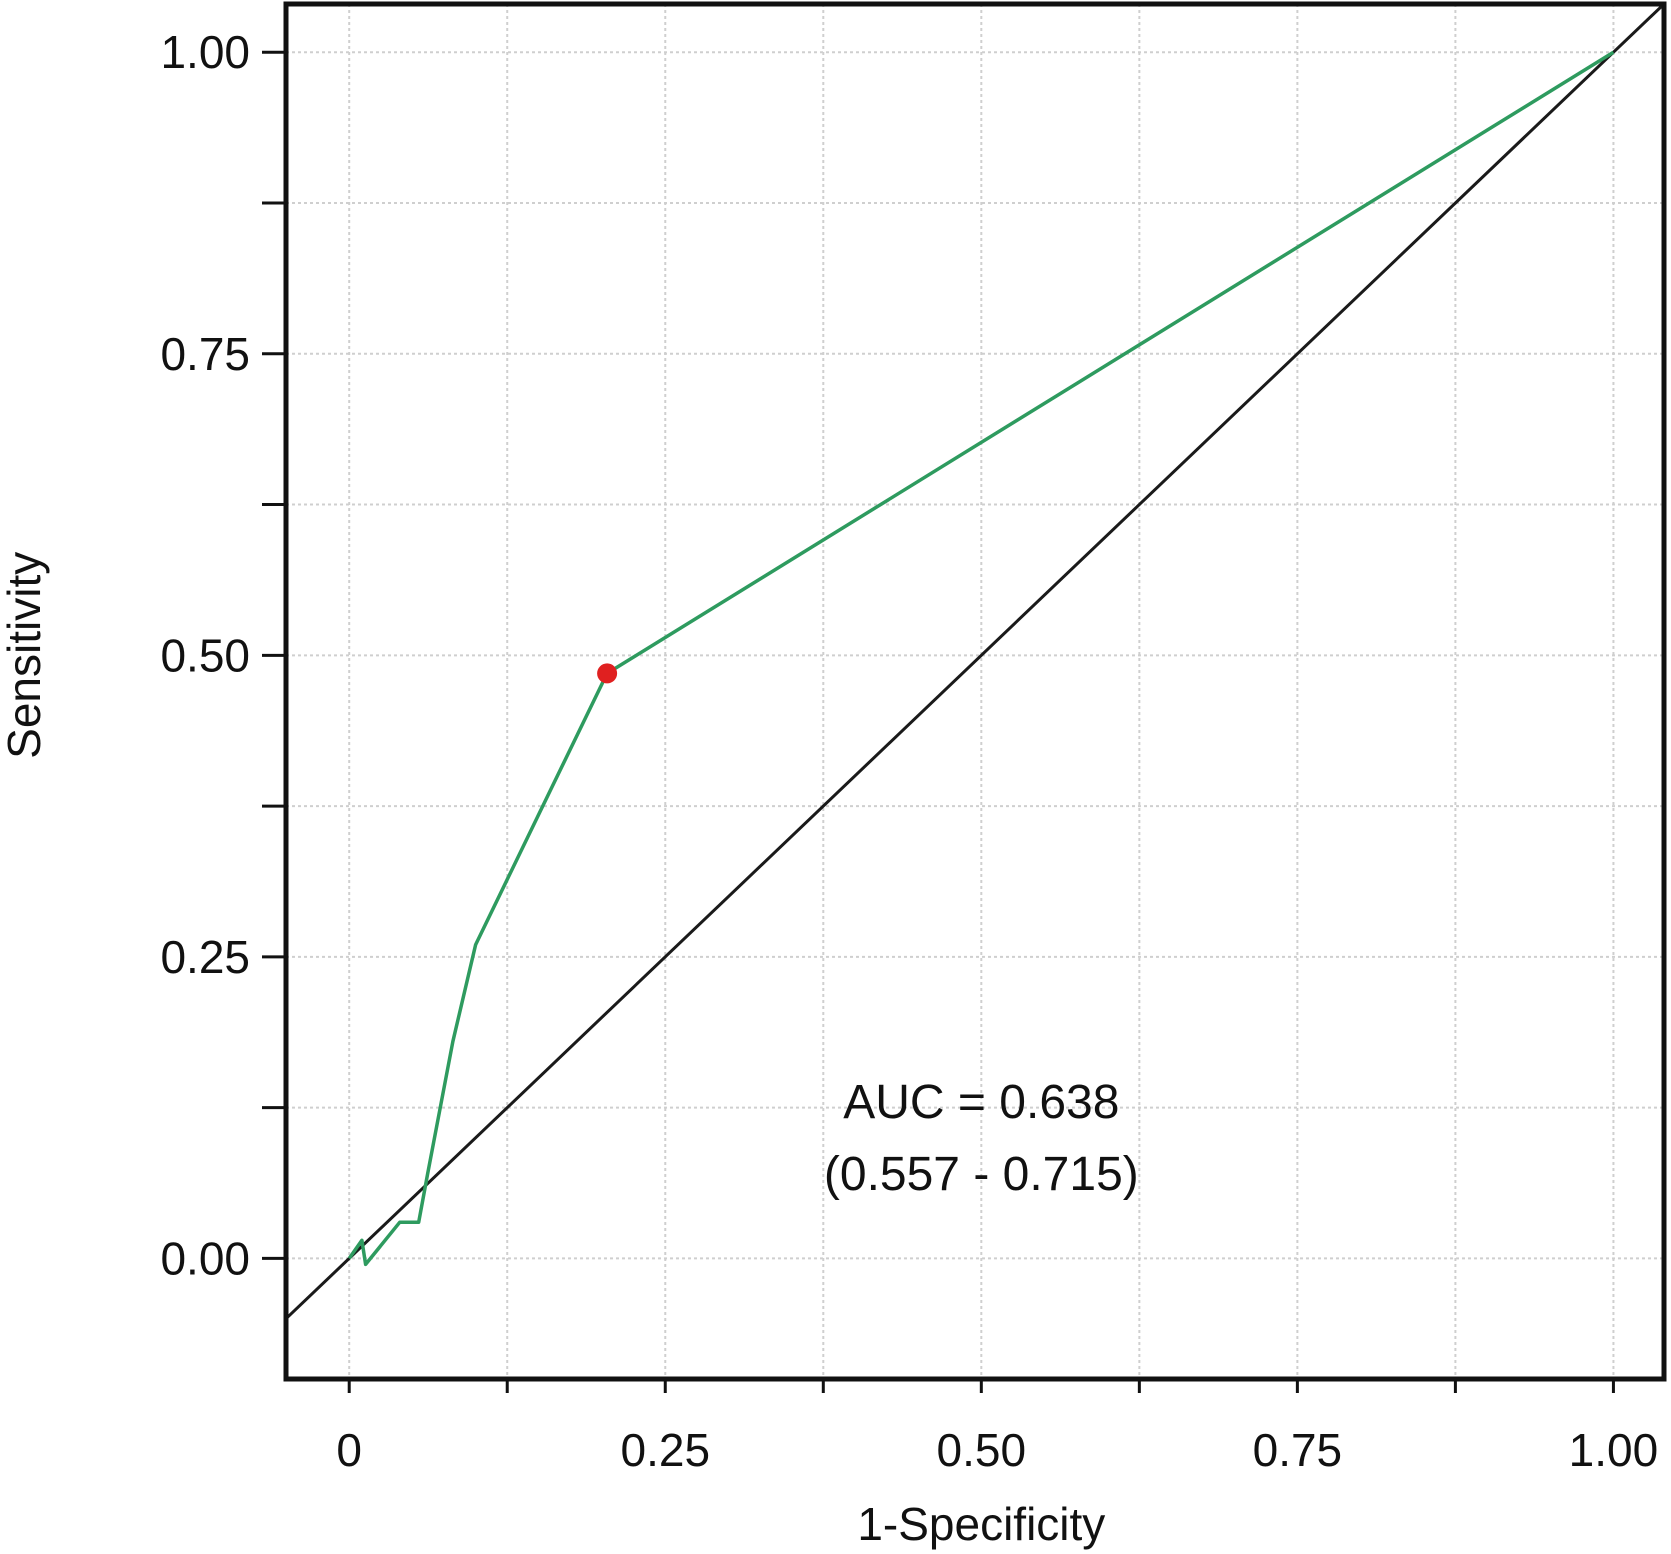 The height and width of the screenshot is (1554, 1671). What do you see at coordinates (1298, 1450) in the screenshot?
I see `x-tick-label: 0.75` at bounding box center [1298, 1450].